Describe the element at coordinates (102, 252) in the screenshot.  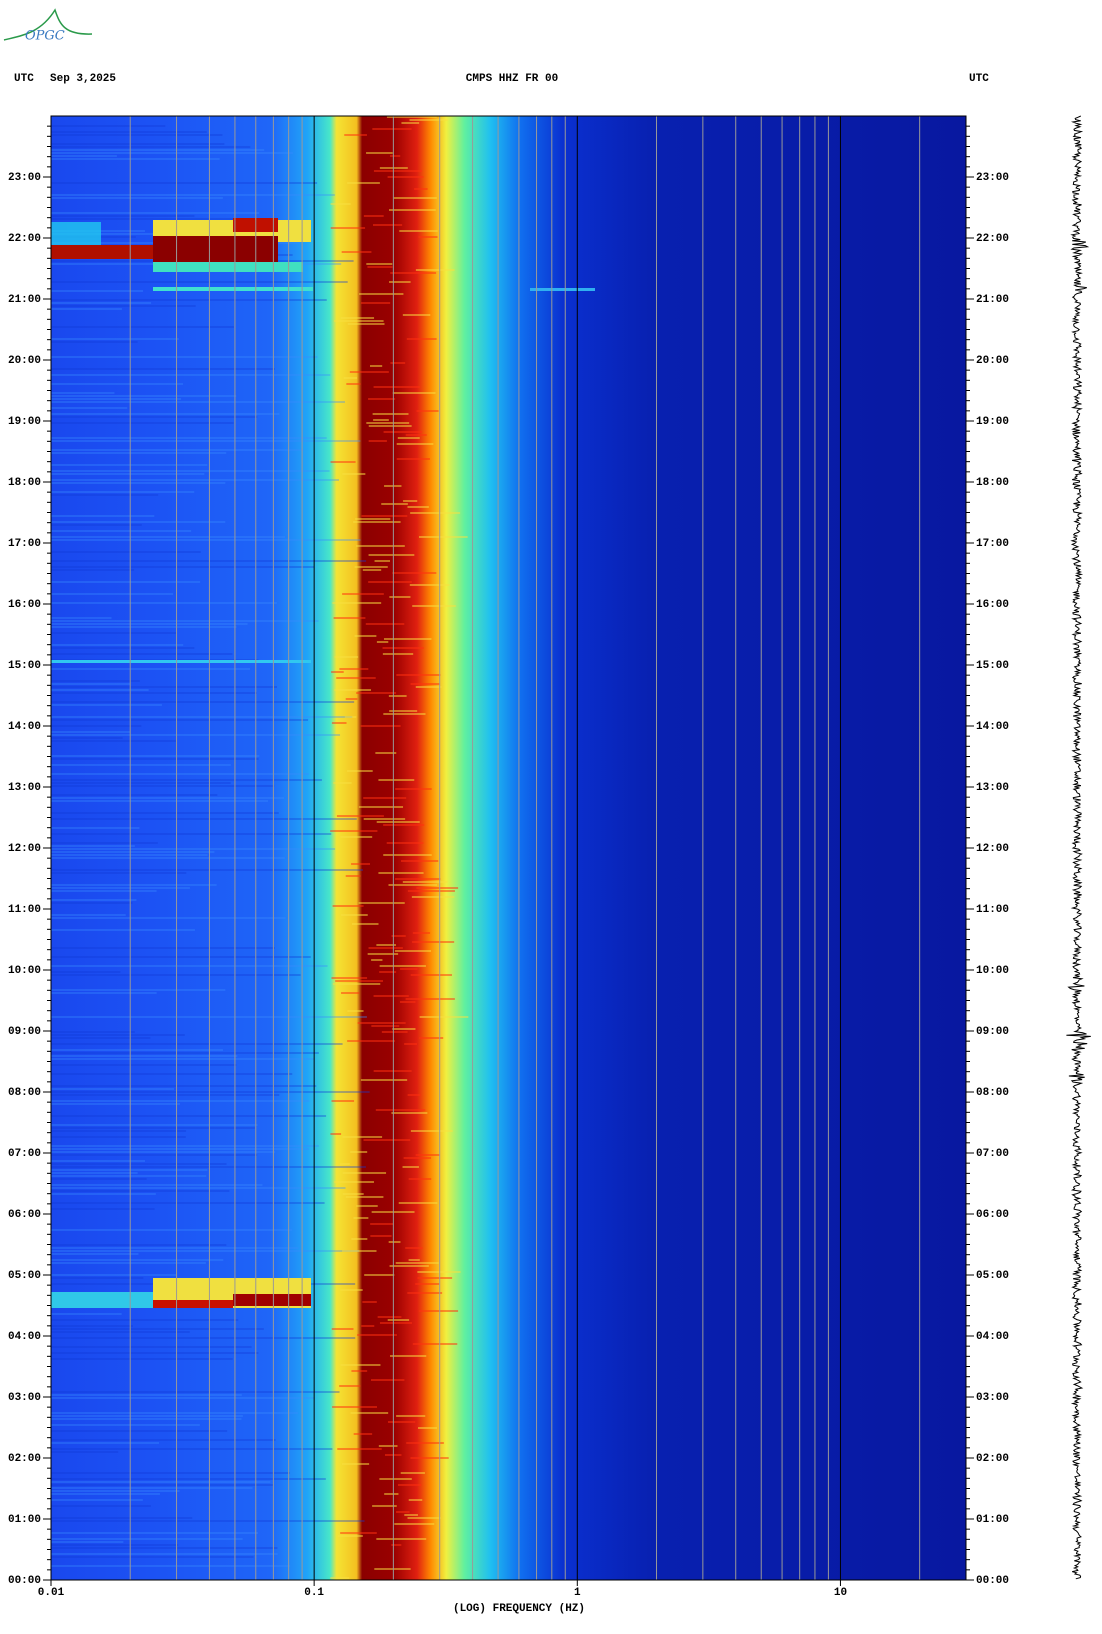
I see `event` at that location.